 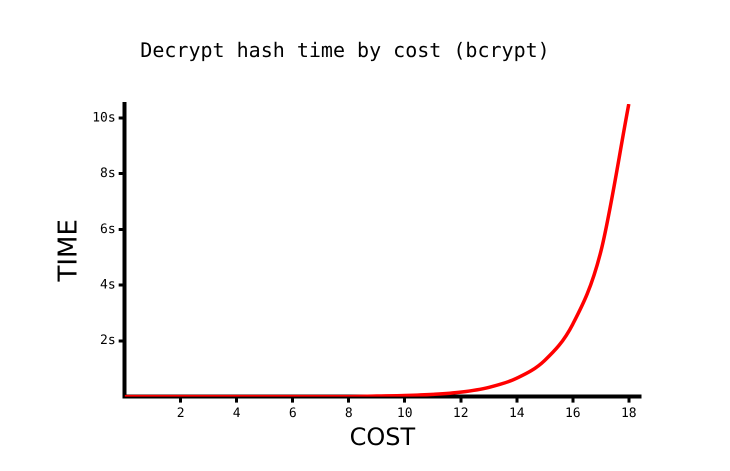 I want to click on x-axis-title: COST, so click(x=383, y=436).